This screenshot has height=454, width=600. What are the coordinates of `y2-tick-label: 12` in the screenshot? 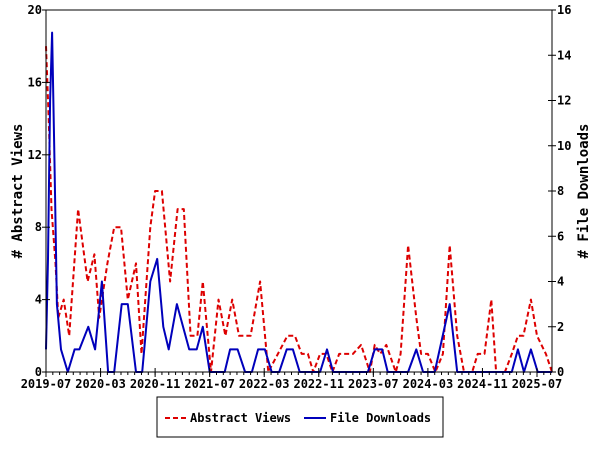 It's located at (564, 101).